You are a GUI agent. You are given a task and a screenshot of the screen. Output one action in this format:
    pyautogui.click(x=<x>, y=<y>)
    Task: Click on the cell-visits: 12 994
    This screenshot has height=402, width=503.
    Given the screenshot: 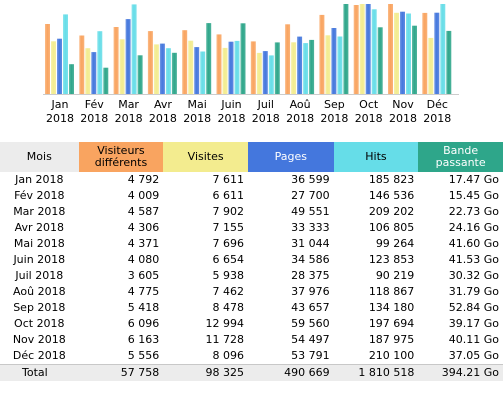 What is the action you would take?
    pyautogui.click(x=224, y=323)
    